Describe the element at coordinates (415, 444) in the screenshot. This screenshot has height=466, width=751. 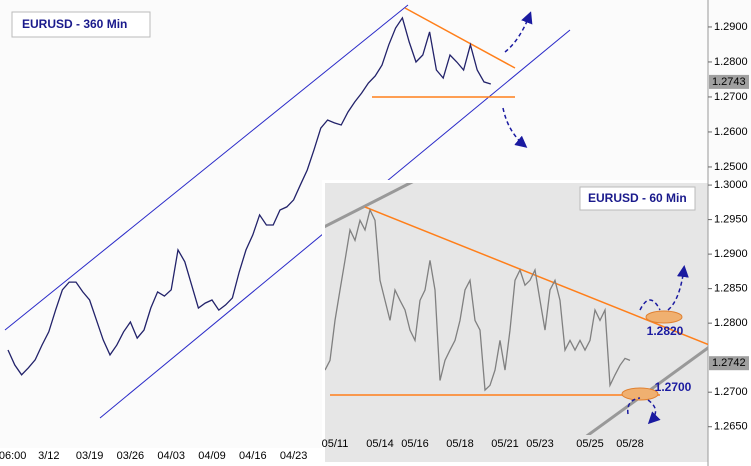
I see `x-tick-label: 05/16` at that location.